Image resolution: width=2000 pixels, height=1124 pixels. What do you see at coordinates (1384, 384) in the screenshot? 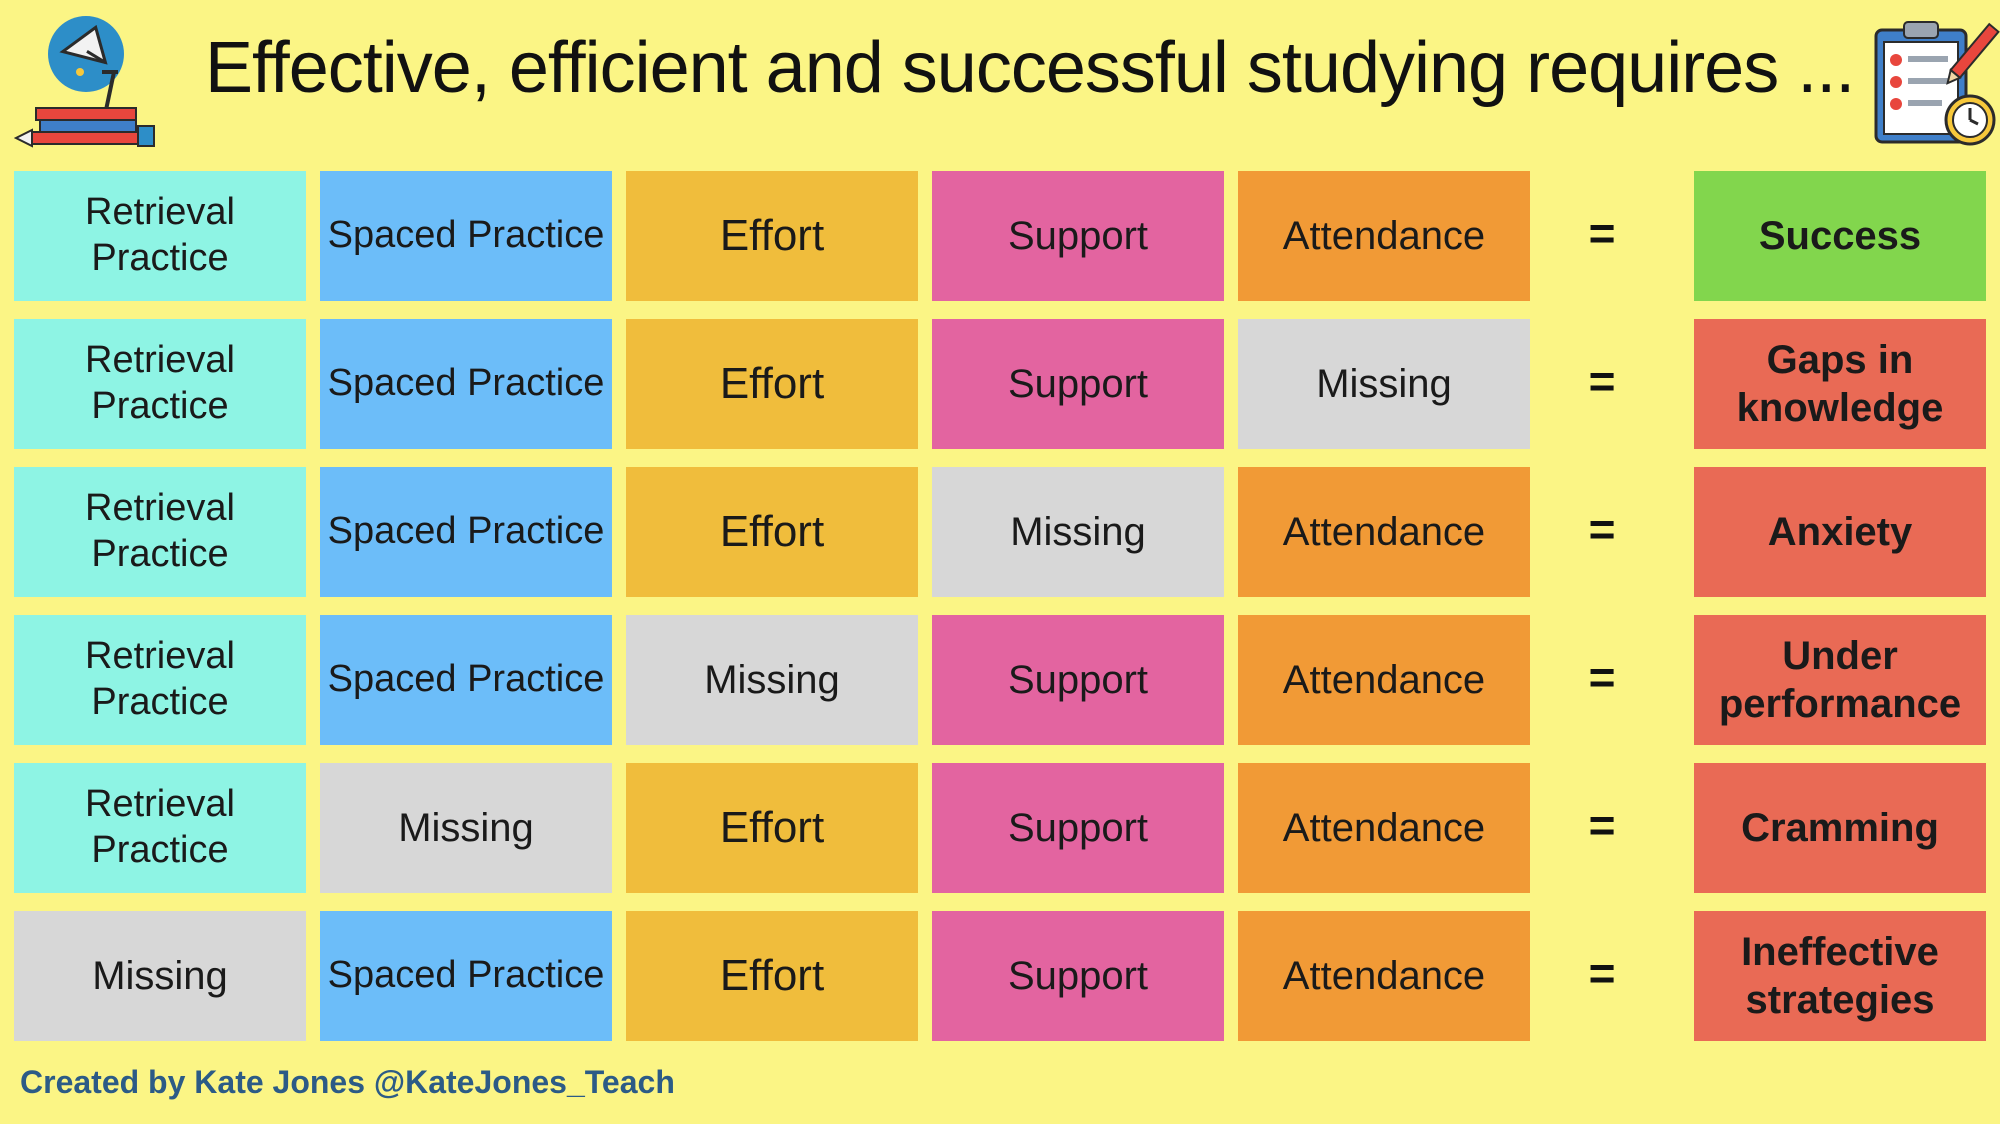
I see `attendance-cell: Missing` at bounding box center [1384, 384].